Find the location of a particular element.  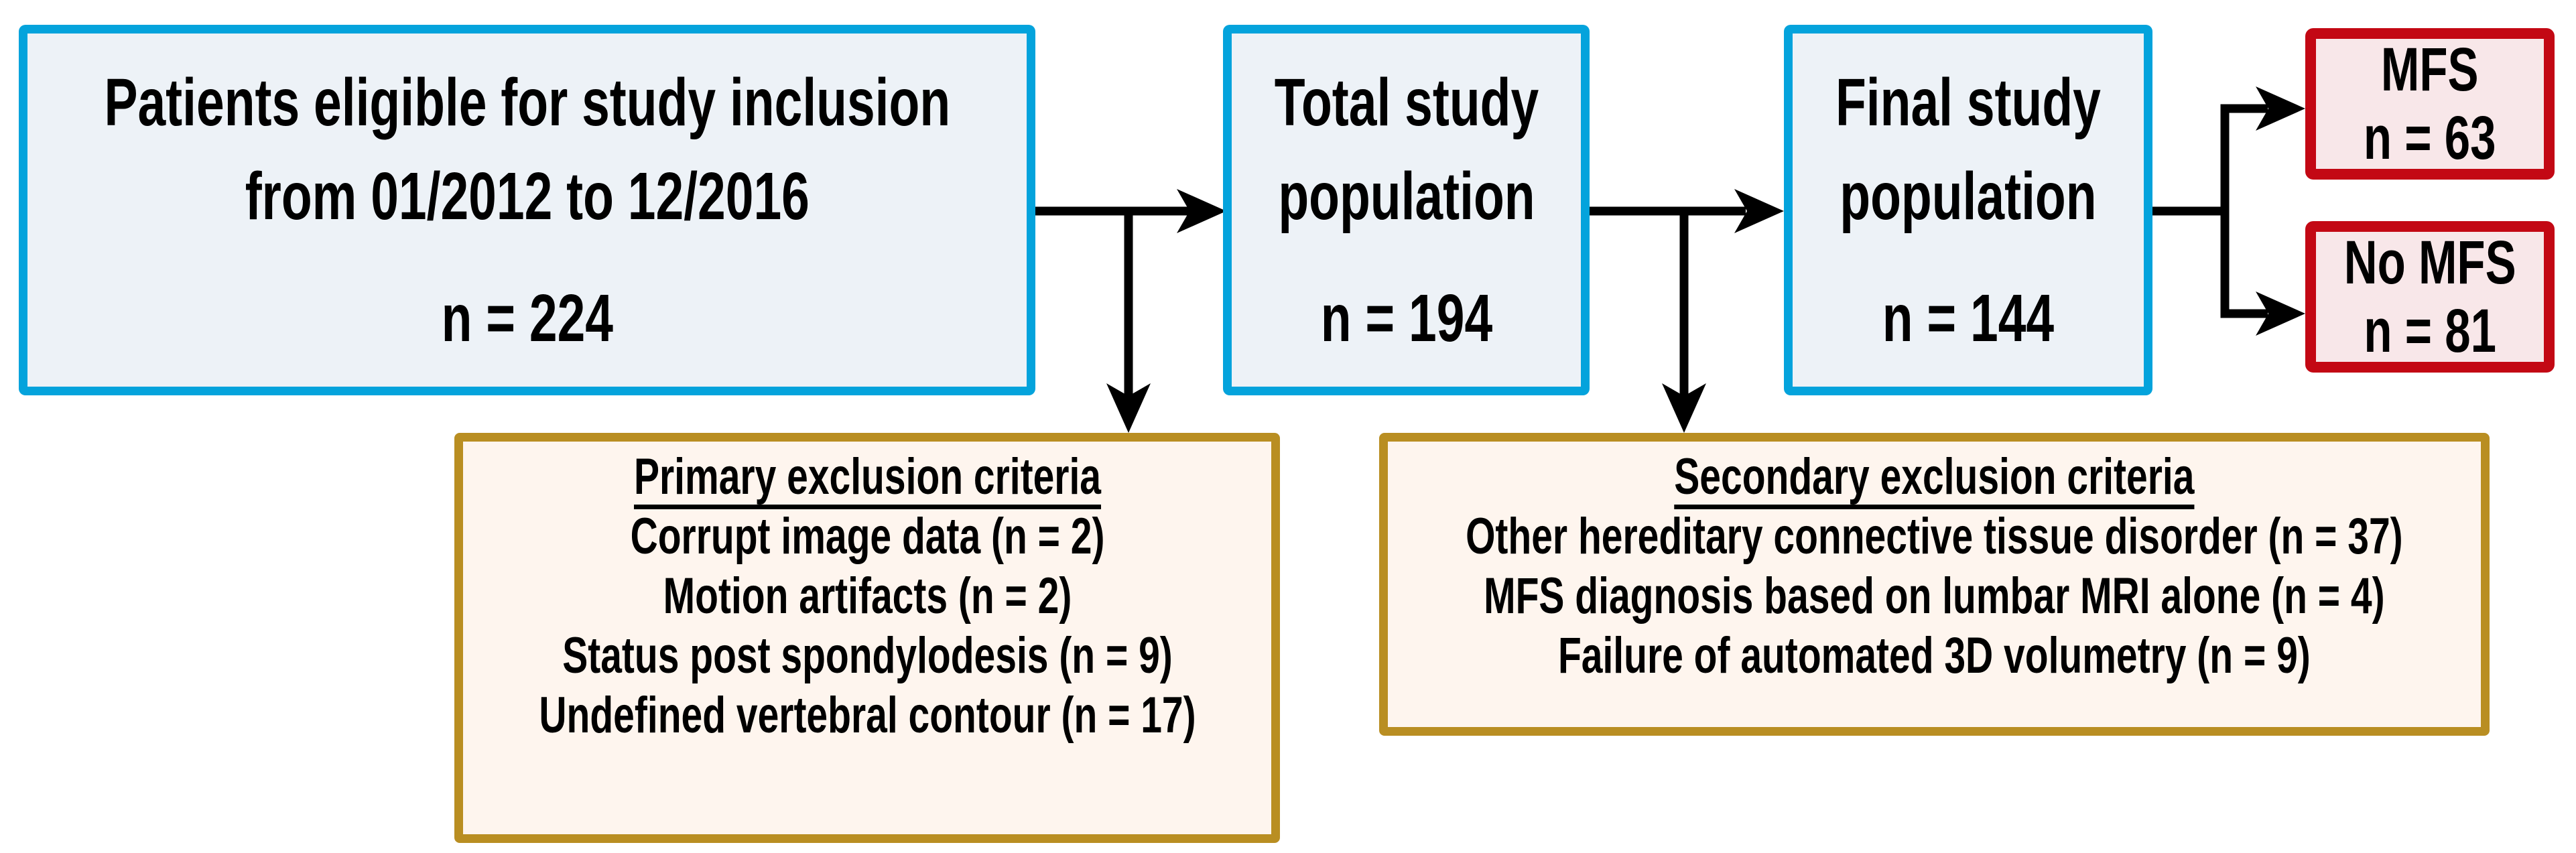

no-mfs-n-value: n = 81 is located at coordinates (2430, 331).